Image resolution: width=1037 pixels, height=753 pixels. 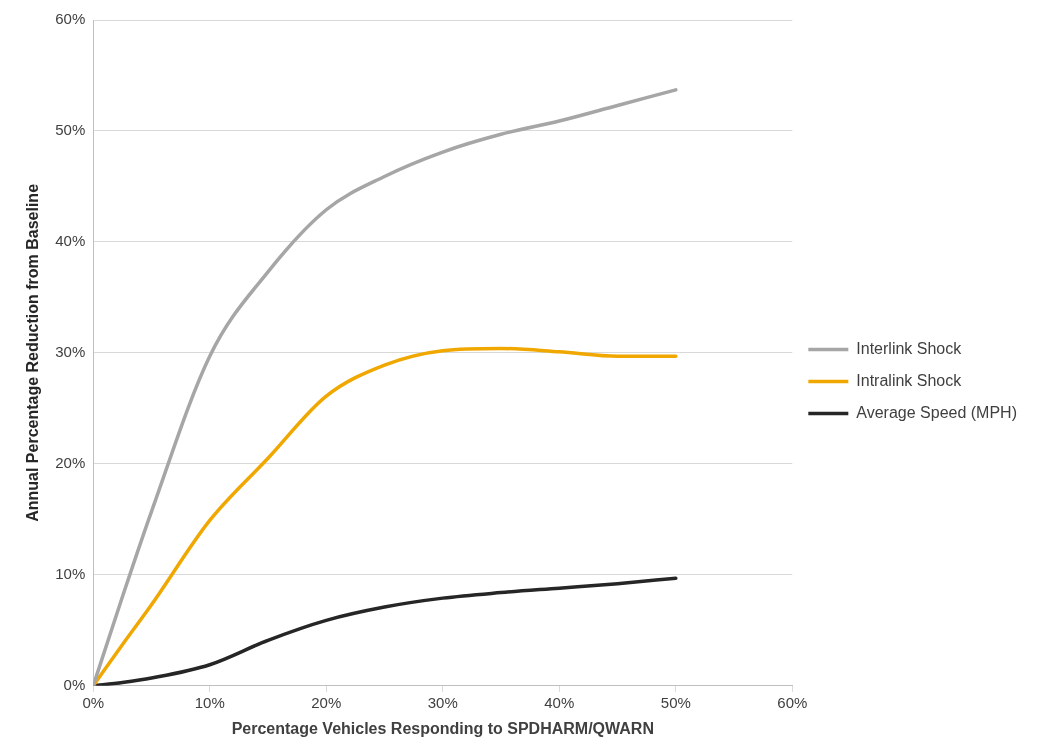 What do you see at coordinates (70, 130) in the screenshot?
I see `y-tick-label: 50%` at bounding box center [70, 130].